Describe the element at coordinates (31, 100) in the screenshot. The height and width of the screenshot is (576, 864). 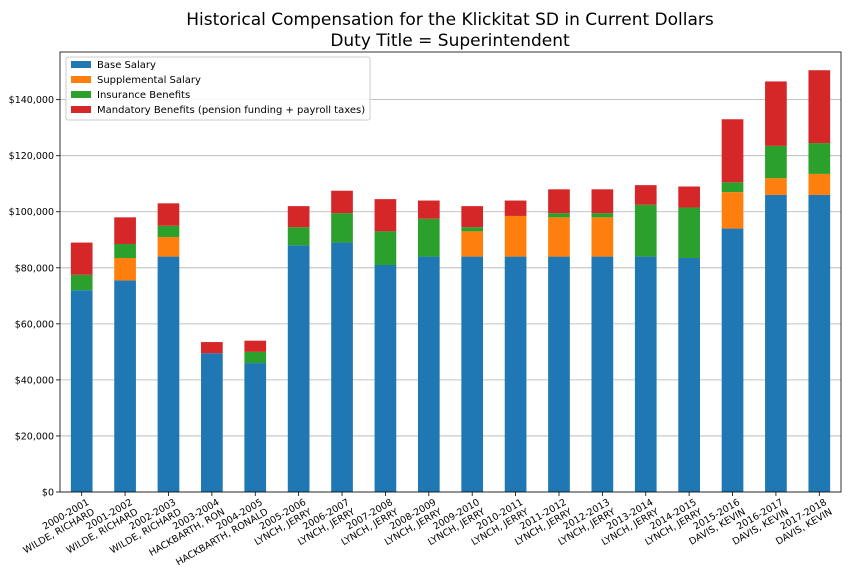
I see `y-tick-label: $140,000` at that location.